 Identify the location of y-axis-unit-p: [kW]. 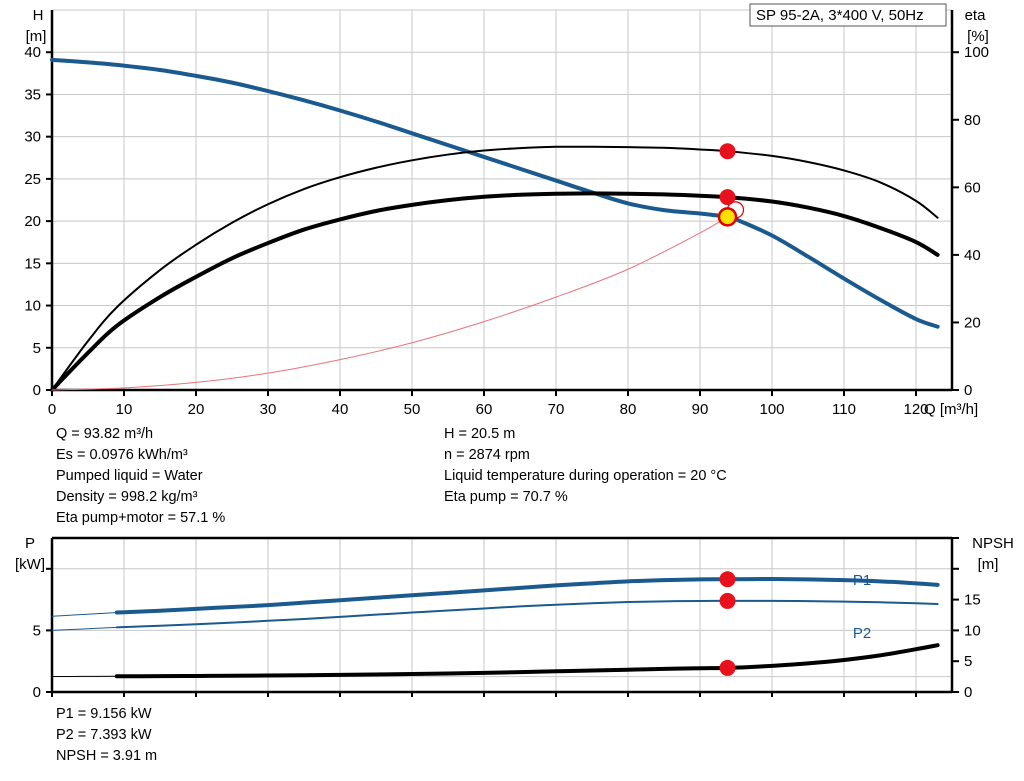
(30, 564).